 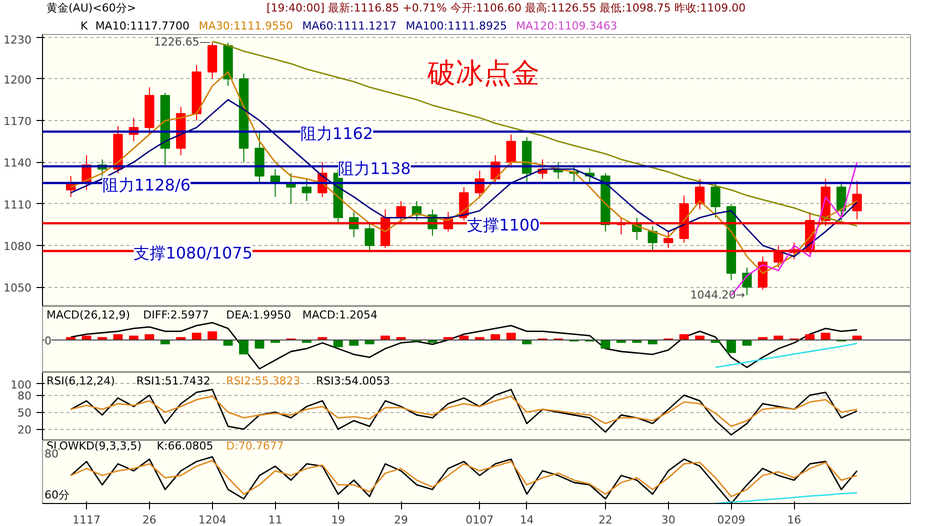 I want to click on chart-title: RSI(6,12,24), so click(x=80, y=381).